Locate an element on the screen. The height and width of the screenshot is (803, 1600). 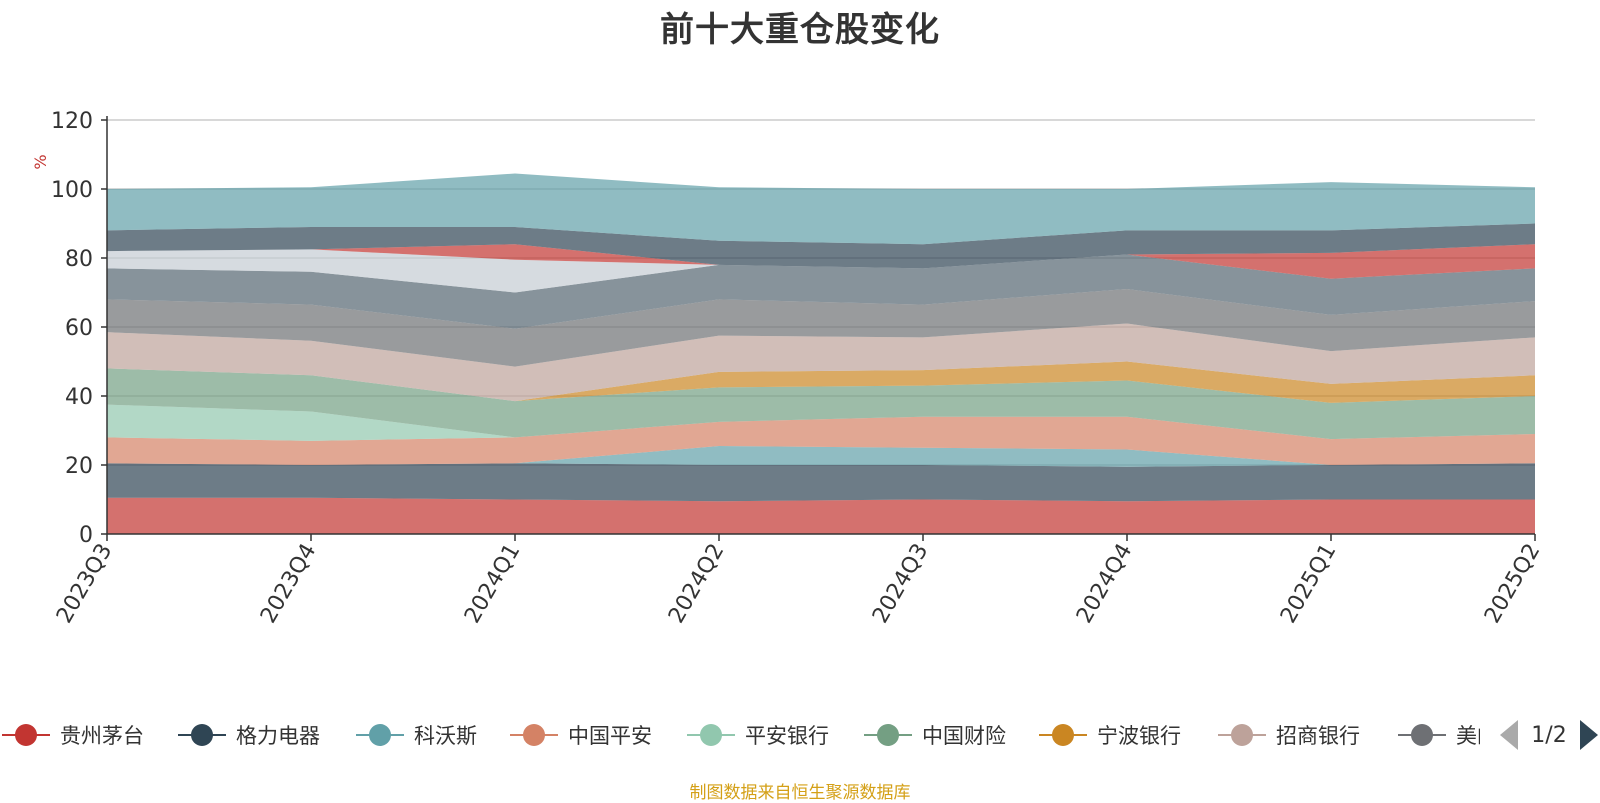
legend-item: 中国平安 is located at coordinates (580, 735).